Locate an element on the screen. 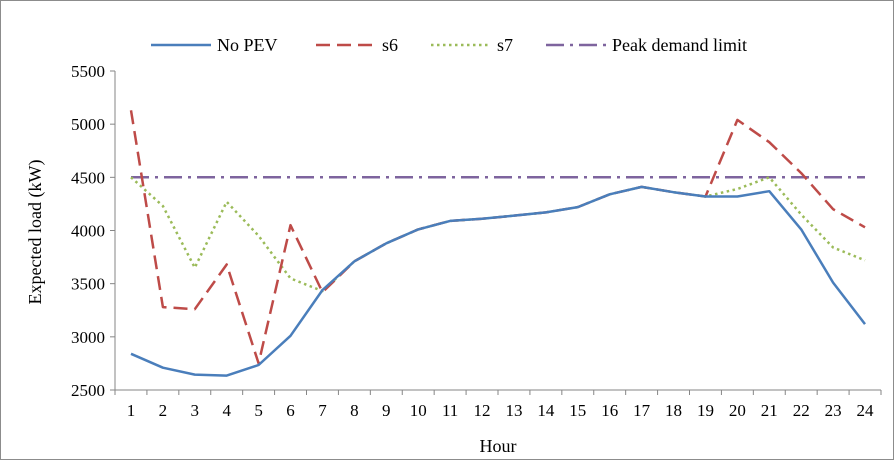 This screenshot has height=460, width=894. y-tick-label: 2500 is located at coordinates (88, 390).